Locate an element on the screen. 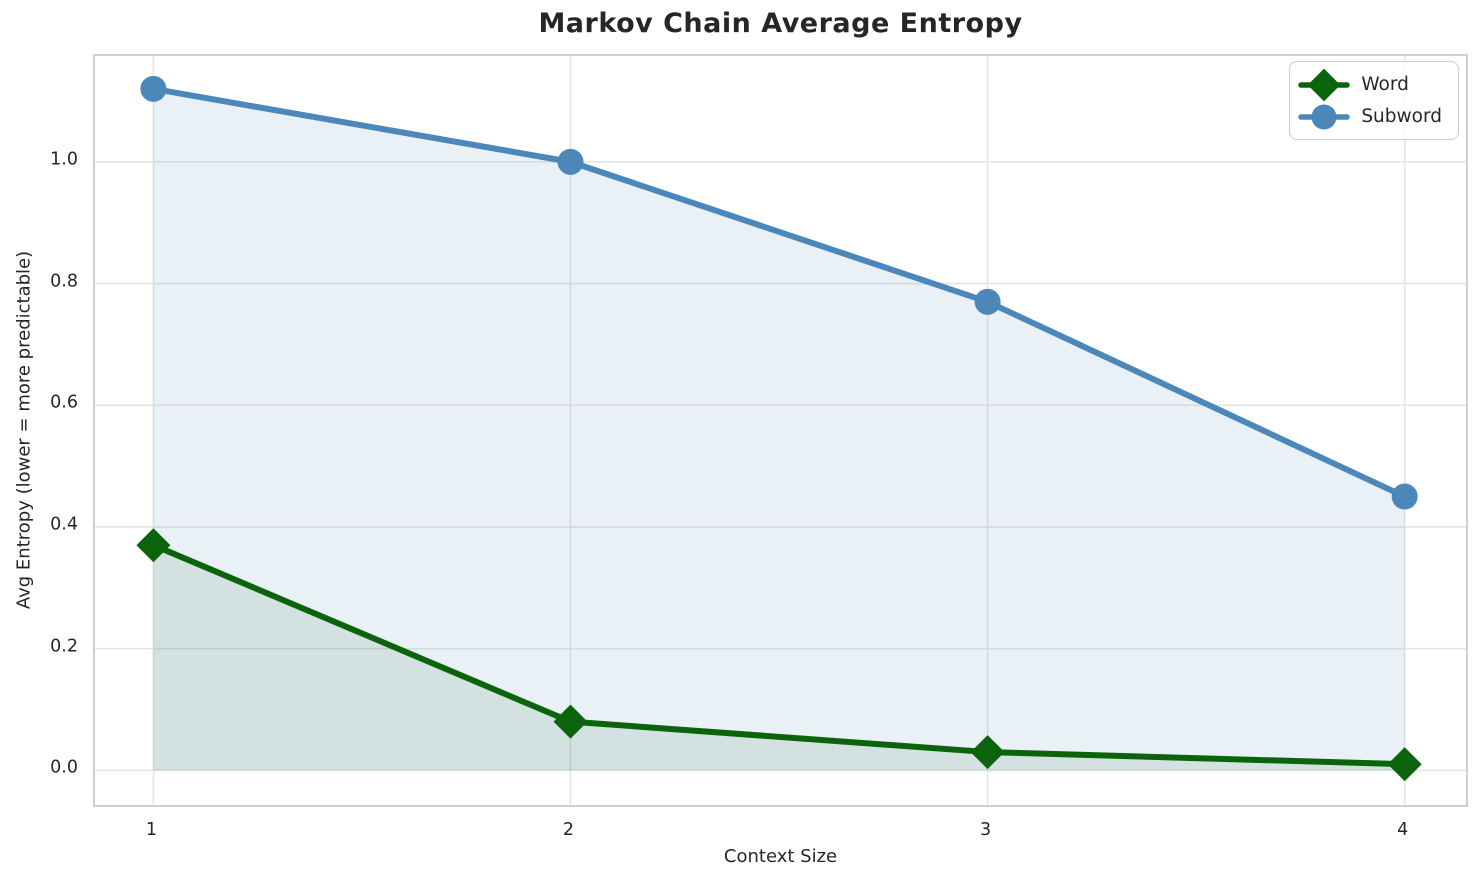 Image resolution: width=1484 pixels, height=885 pixels. subword-circle-icon is located at coordinates (1324, 116).